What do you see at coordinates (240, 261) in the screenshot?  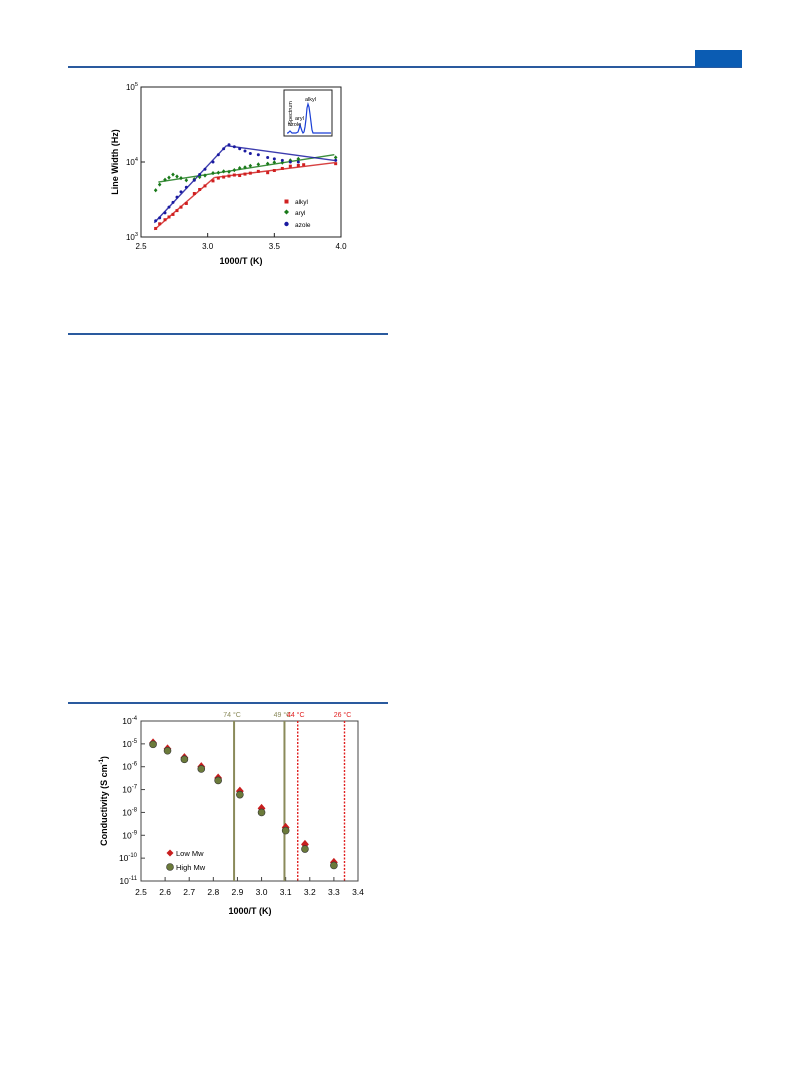 I see `chart1-xlabel: 1000/T (K)` at bounding box center [240, 261].